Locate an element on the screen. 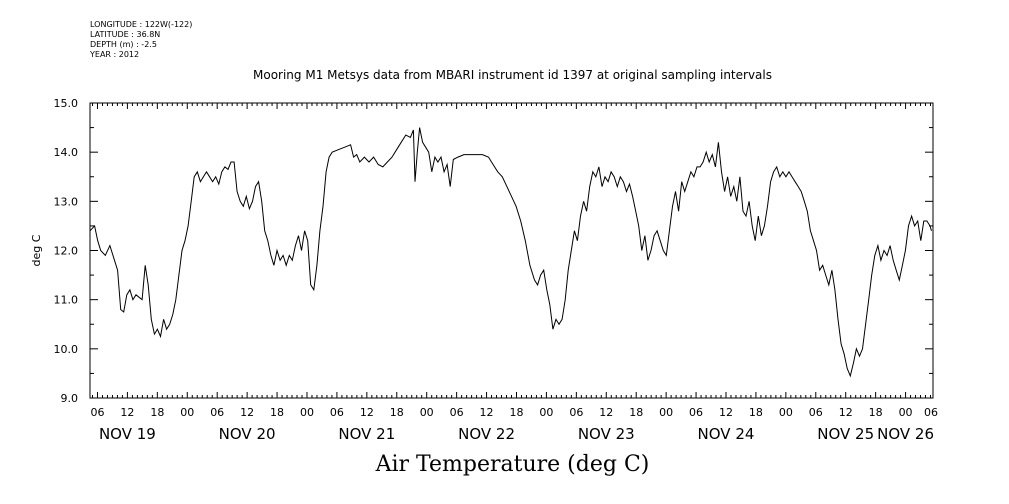  y-tick-label: 11.0 is located at coordinates (66, 300).